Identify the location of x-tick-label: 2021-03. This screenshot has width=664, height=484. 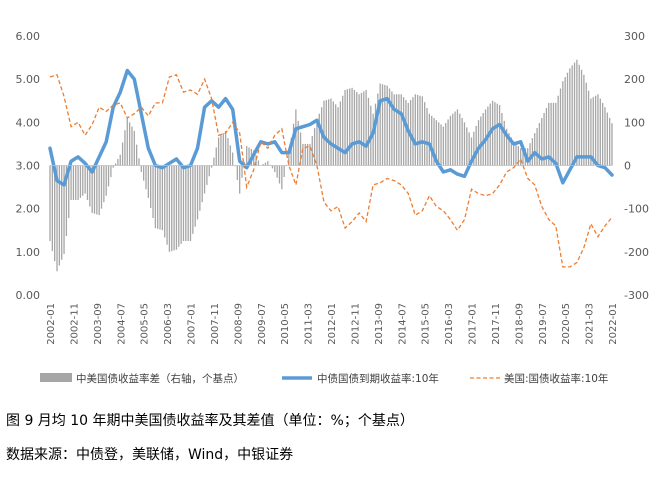
(590, 324).